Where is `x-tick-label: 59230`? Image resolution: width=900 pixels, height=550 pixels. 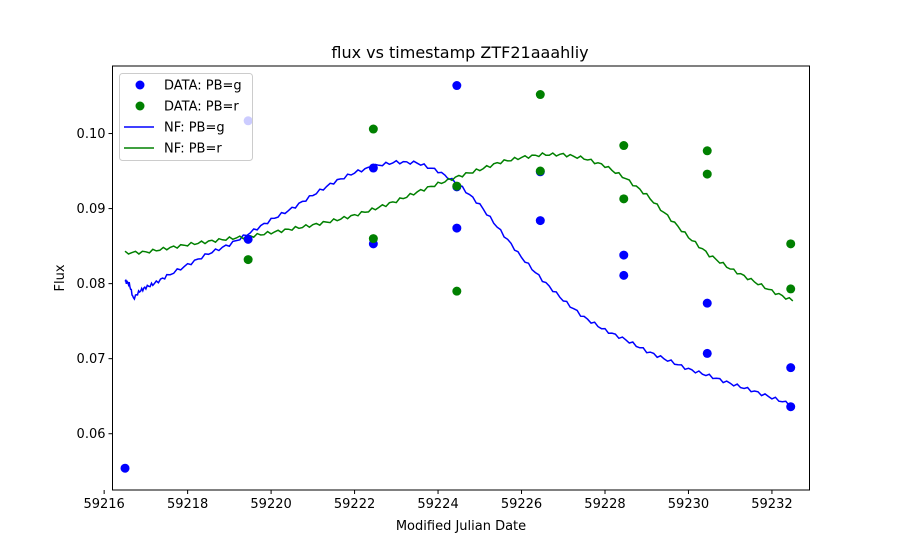 x-tick-label: 59230 is located at coordinates (688, 504).